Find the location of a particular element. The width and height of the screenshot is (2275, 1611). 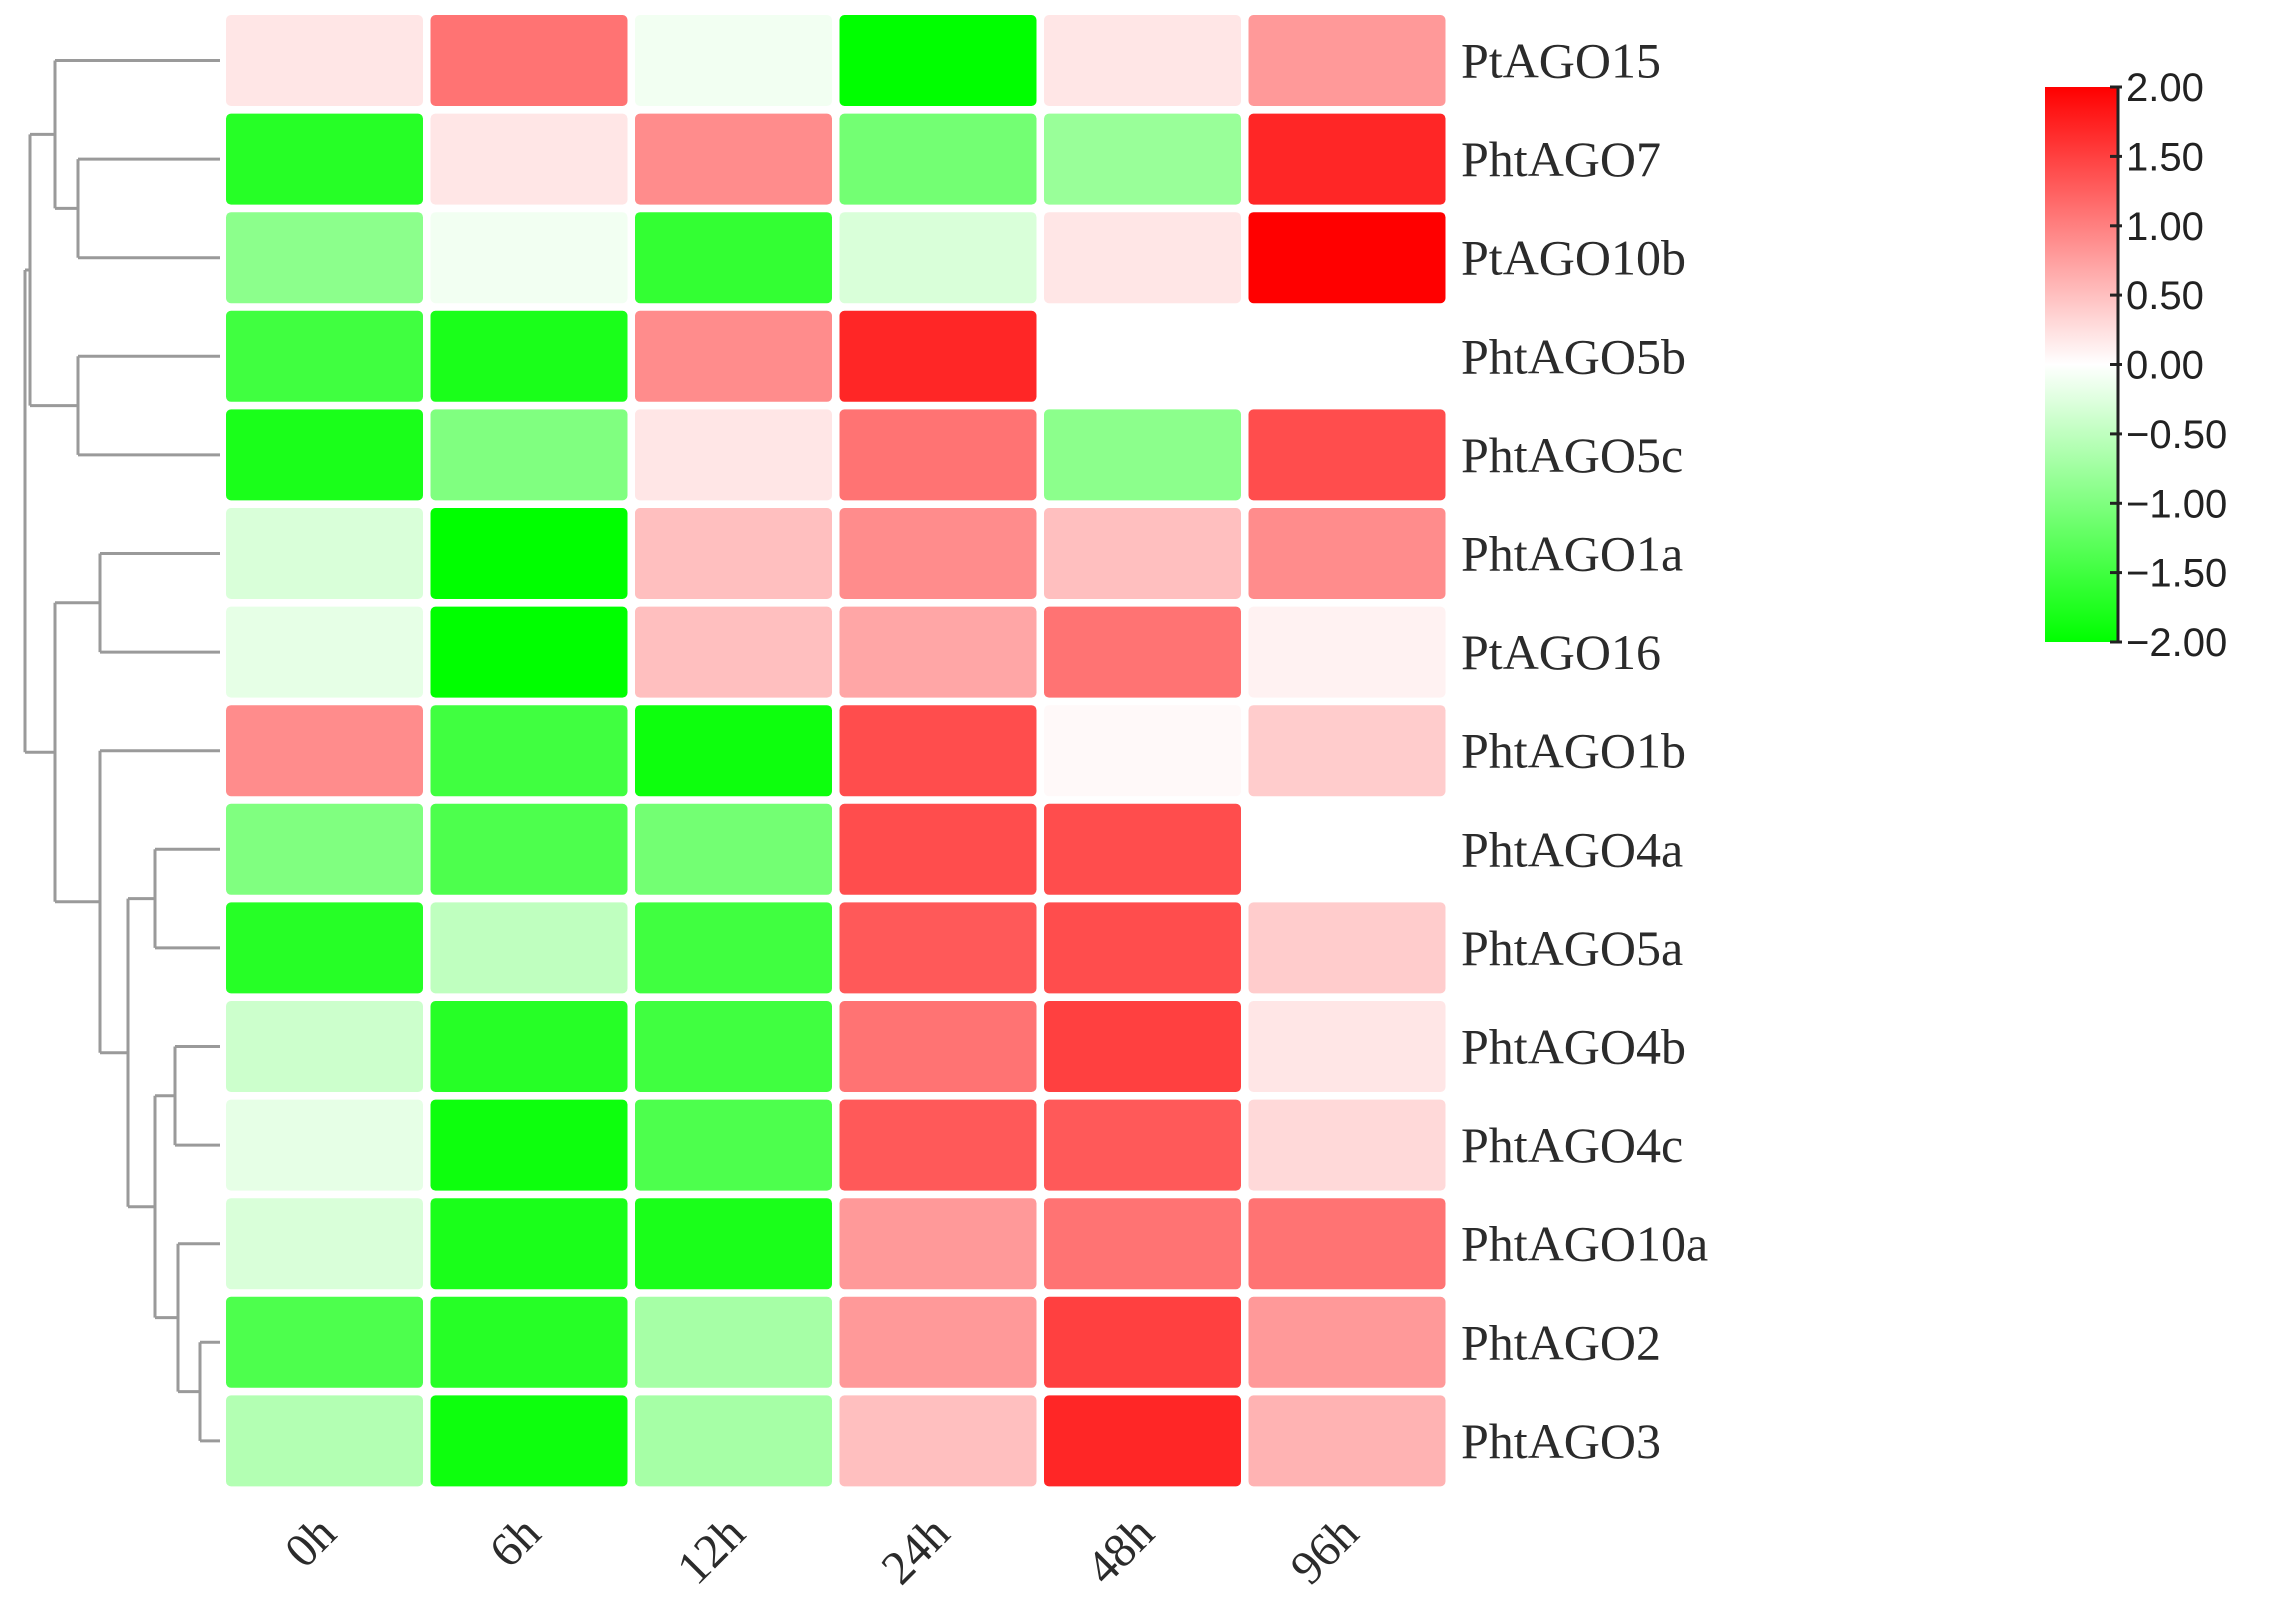

row-label: PhtAGO4c is located at coordinates (1572, 1145).